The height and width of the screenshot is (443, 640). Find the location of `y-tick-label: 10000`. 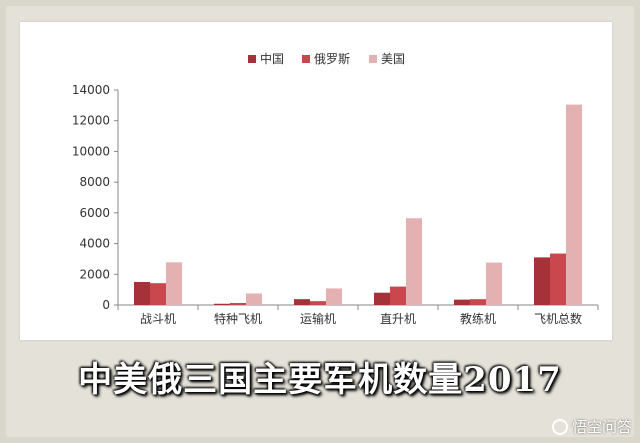

y-tick-label: 10000 is located at coordinates (91, 151).